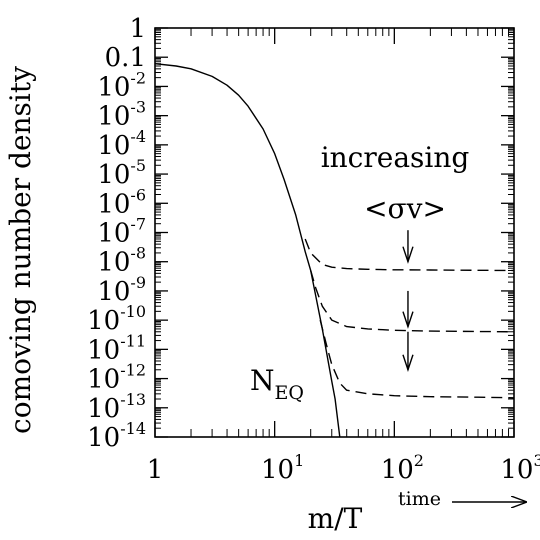 The width and height of the screenshot is (540, 540). I want to click on y-tick-label: 10⁻⁵, so click(121, 173).